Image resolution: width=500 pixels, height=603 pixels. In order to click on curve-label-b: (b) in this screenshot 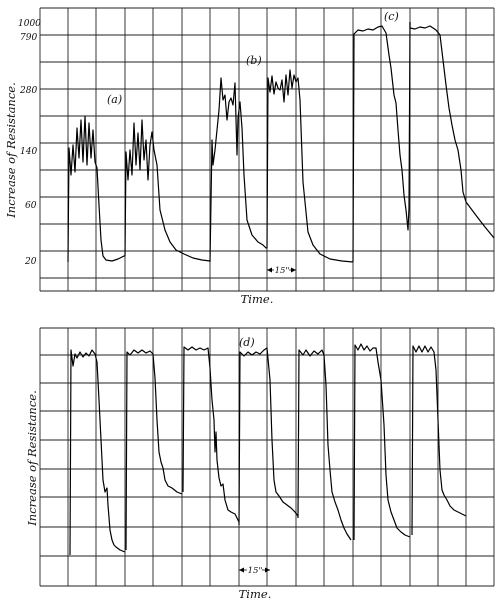, I will do `click(254, 60)`.